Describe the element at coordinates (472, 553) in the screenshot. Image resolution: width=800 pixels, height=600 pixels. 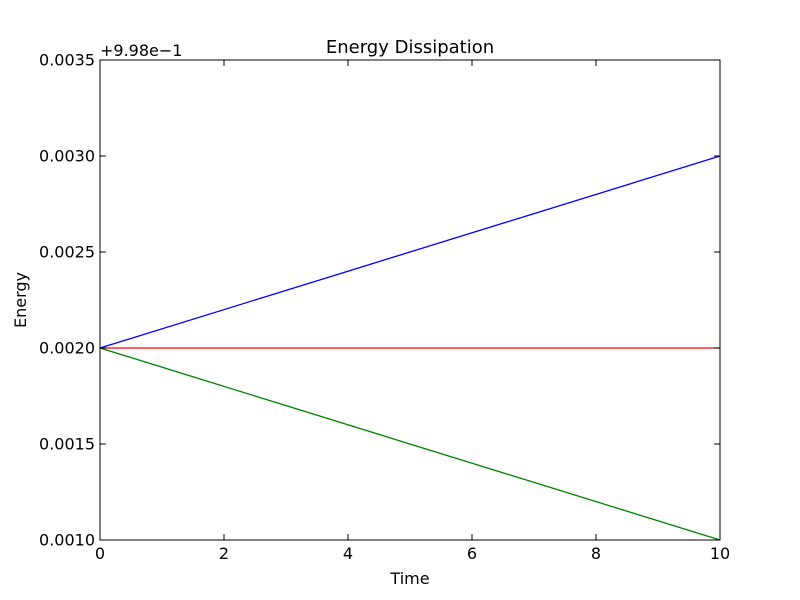
I see `x-tick-label: 6` at that location.